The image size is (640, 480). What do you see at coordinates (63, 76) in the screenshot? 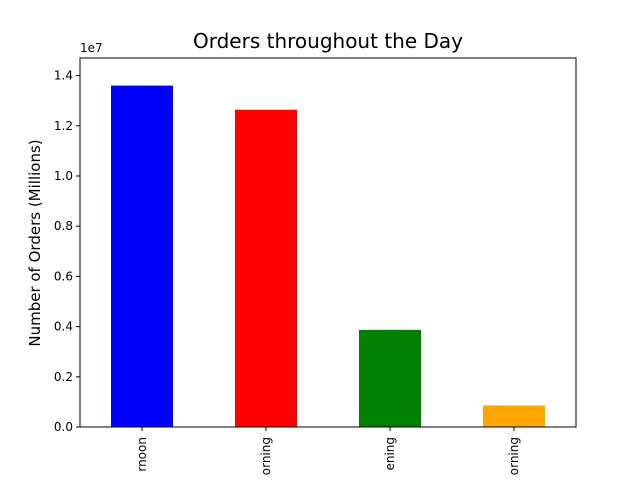
I see `y-tick-label: 1.4` at bounding box center [63, 76].